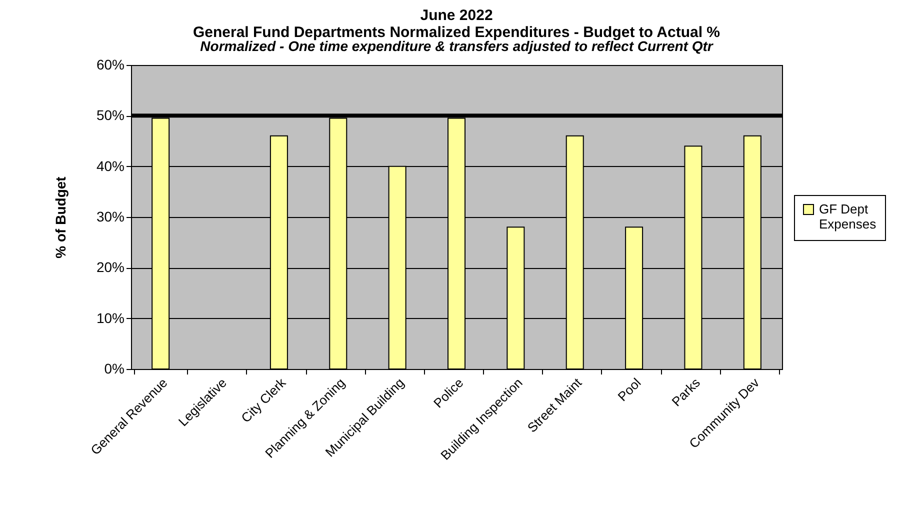  I want to click on chart-subtitle: General Fund Departments Normalized Expenditures - Budget to Actual %, so click(456, 32).